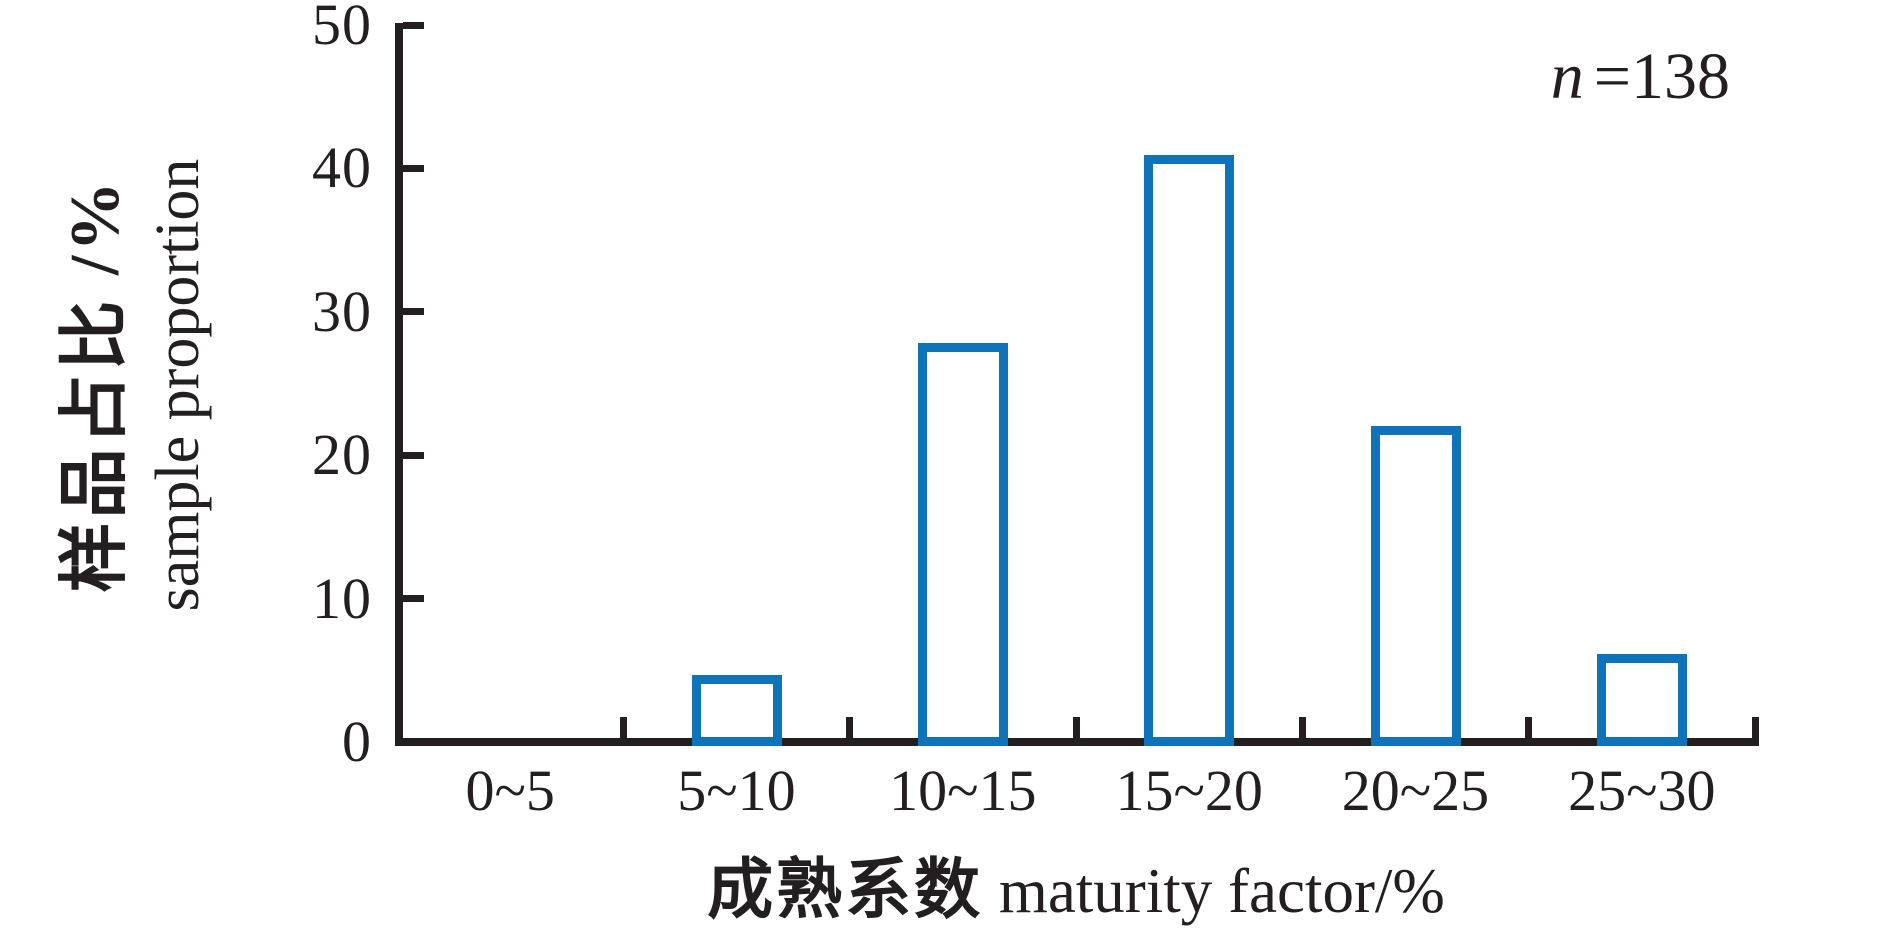 Image resolution: width=1890 pixels, height=945 pixels. Describe the element at coordinates (963, 790) in the screenshot. I see `x-category-label: 10~15` at that location.